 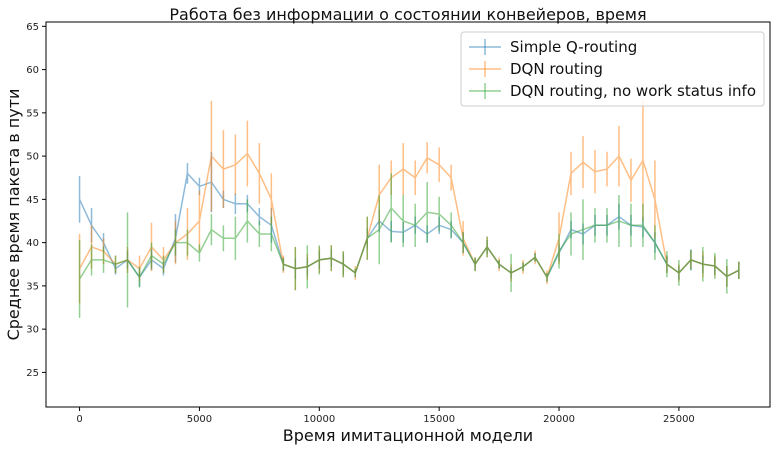 I want to click on y-tick-label: 50, so click(x=32, y=157).